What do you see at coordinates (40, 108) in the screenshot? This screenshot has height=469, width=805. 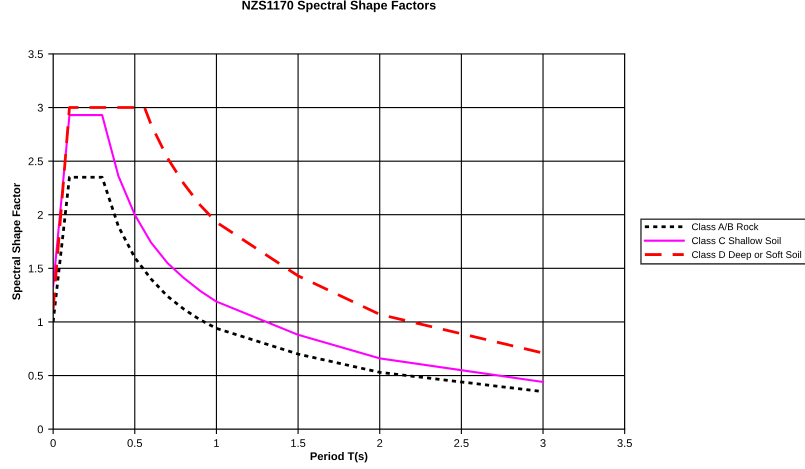 I see `y-tick-label: 3` at bounding box center [40, 108].